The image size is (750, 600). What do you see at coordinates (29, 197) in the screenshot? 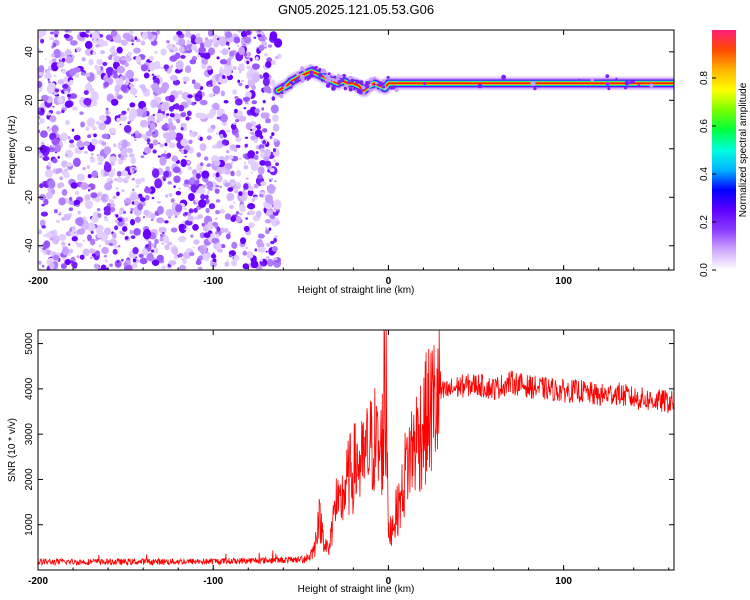
I see `y-tick-label: -20` at bounding box center [29, 197].